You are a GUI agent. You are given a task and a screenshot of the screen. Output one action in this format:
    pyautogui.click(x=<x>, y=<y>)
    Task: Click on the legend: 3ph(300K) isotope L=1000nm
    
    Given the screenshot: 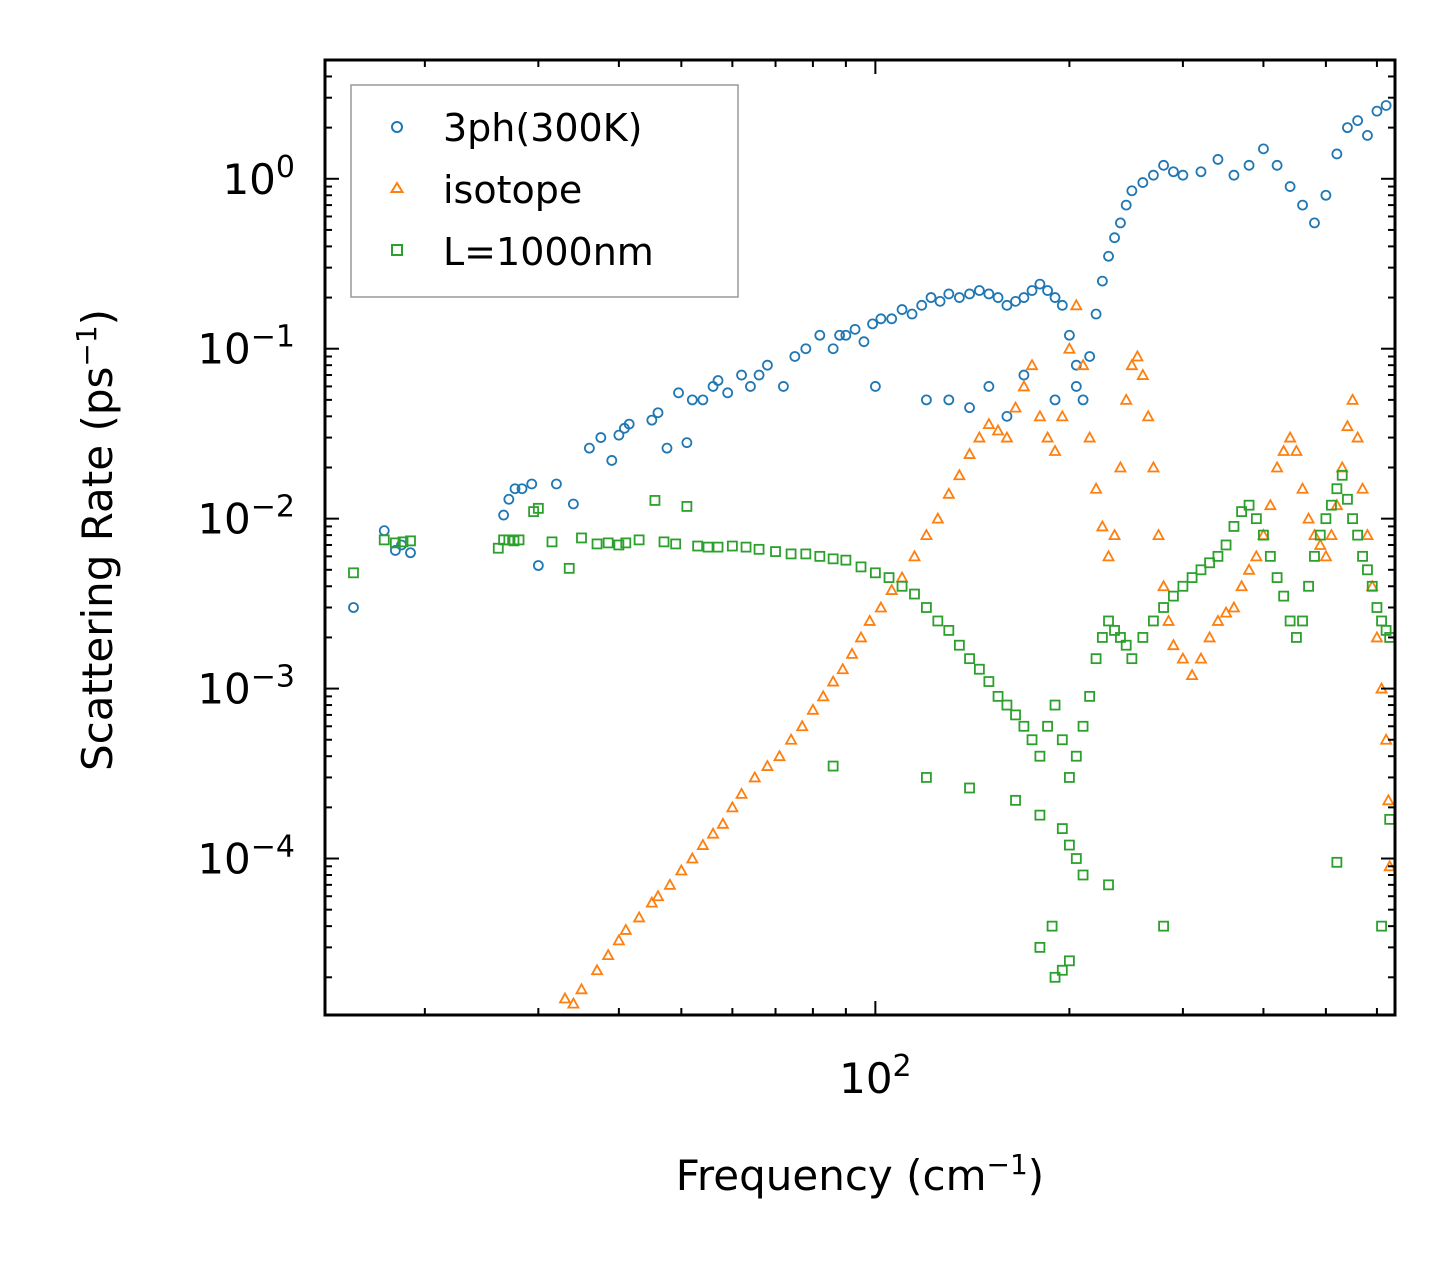 What is the action you would take?
    pyautogui.click(x=544, y=191)
    